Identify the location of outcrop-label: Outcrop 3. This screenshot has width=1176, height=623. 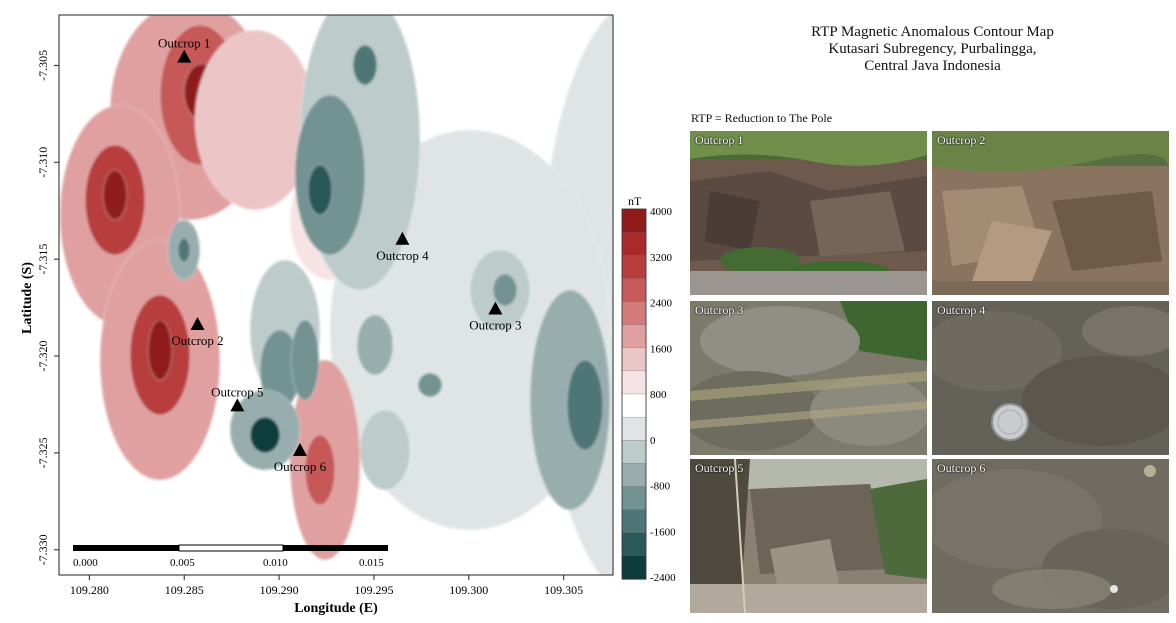
(495, 325).